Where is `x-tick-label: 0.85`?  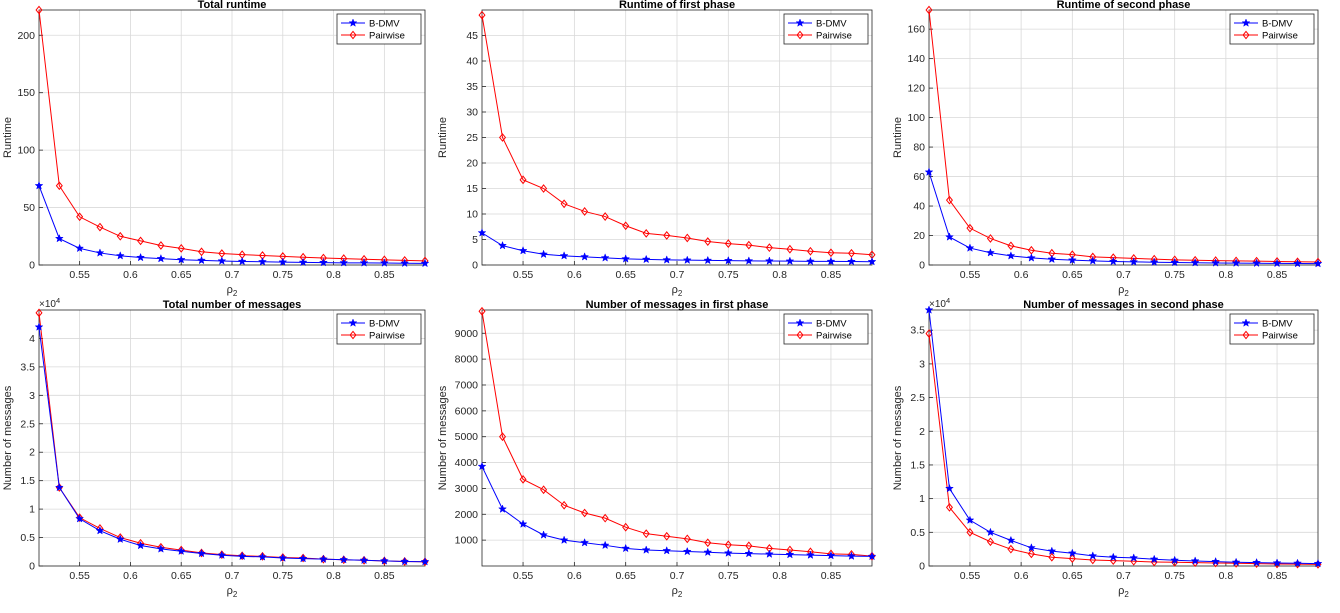
x-tick-label: 0.85 is located at coordinates (831, 275).